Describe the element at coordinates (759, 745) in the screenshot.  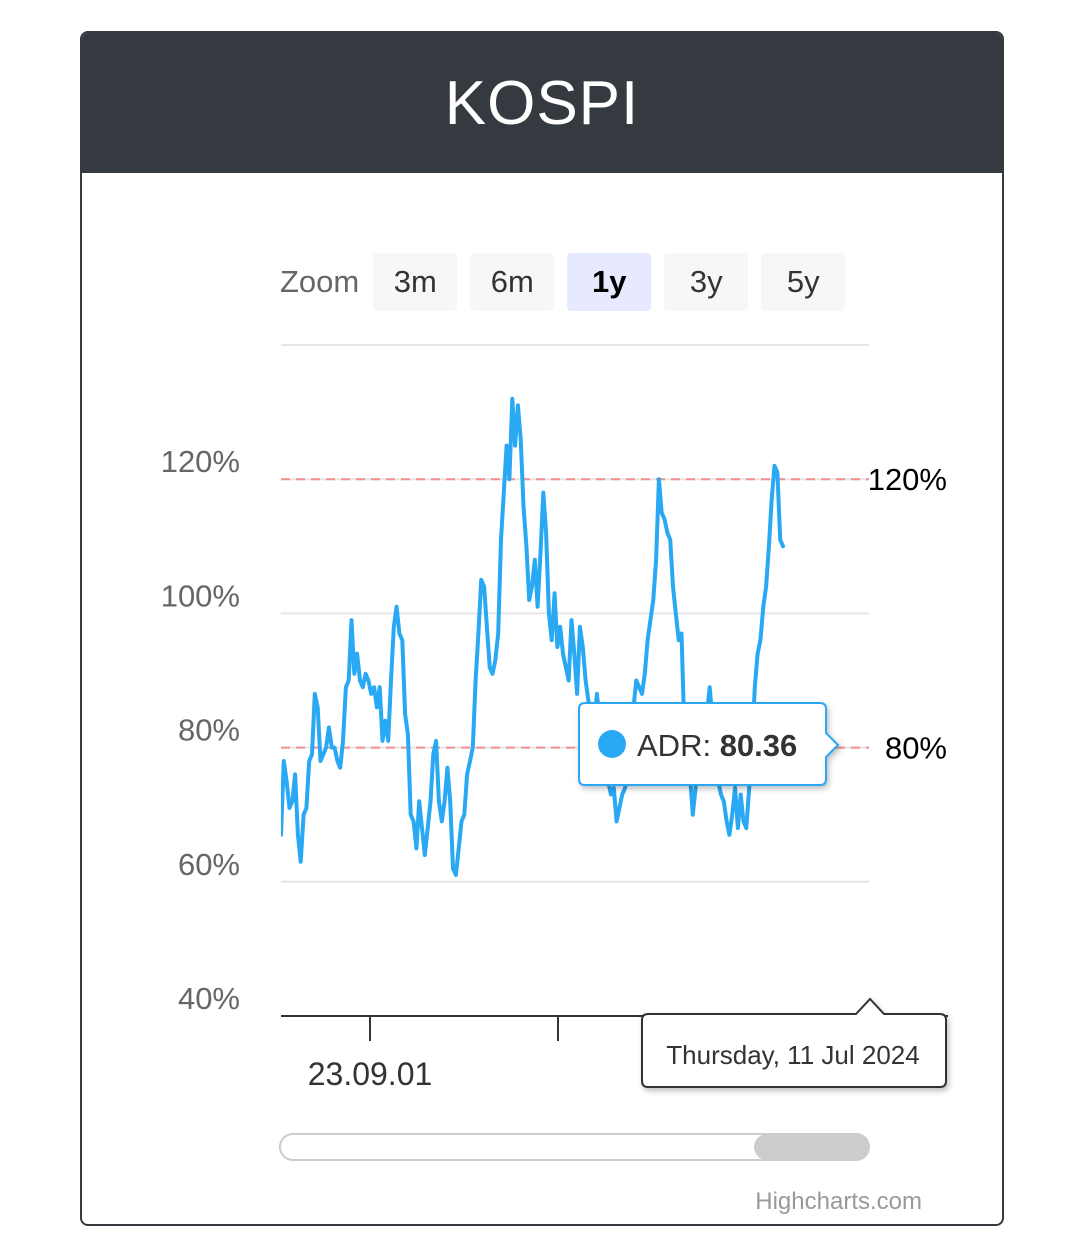
I see `tooltip-value: 80.36` at that location.